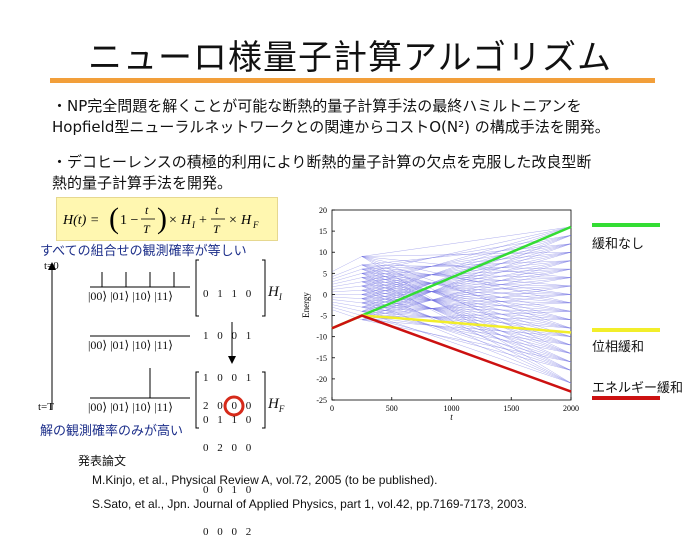  I want to click on svg-text: I, so click(193, 225).